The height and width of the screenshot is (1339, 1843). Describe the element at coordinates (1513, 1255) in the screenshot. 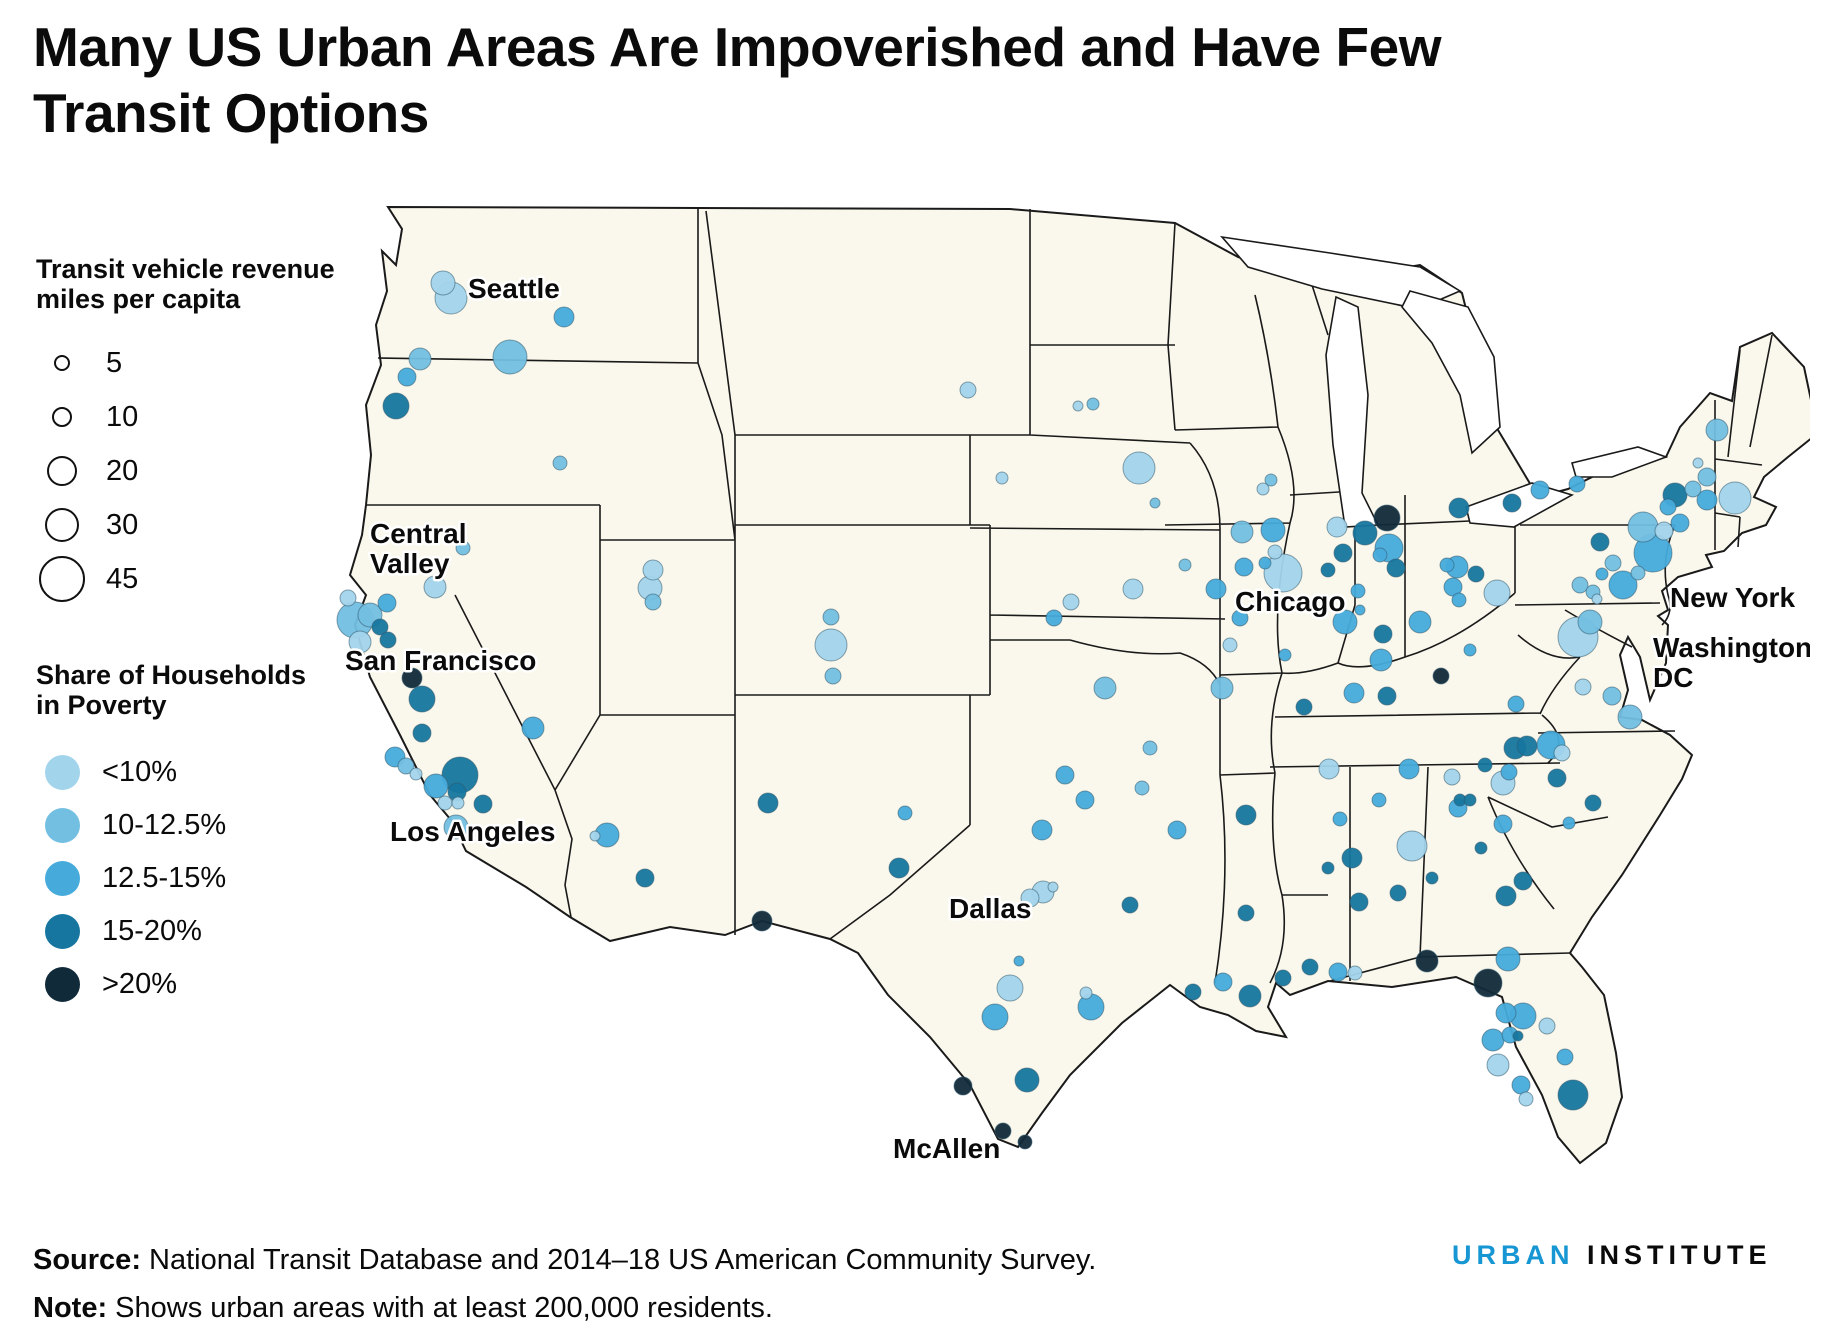

I see `logo-word-urban: URBAN` at that location.